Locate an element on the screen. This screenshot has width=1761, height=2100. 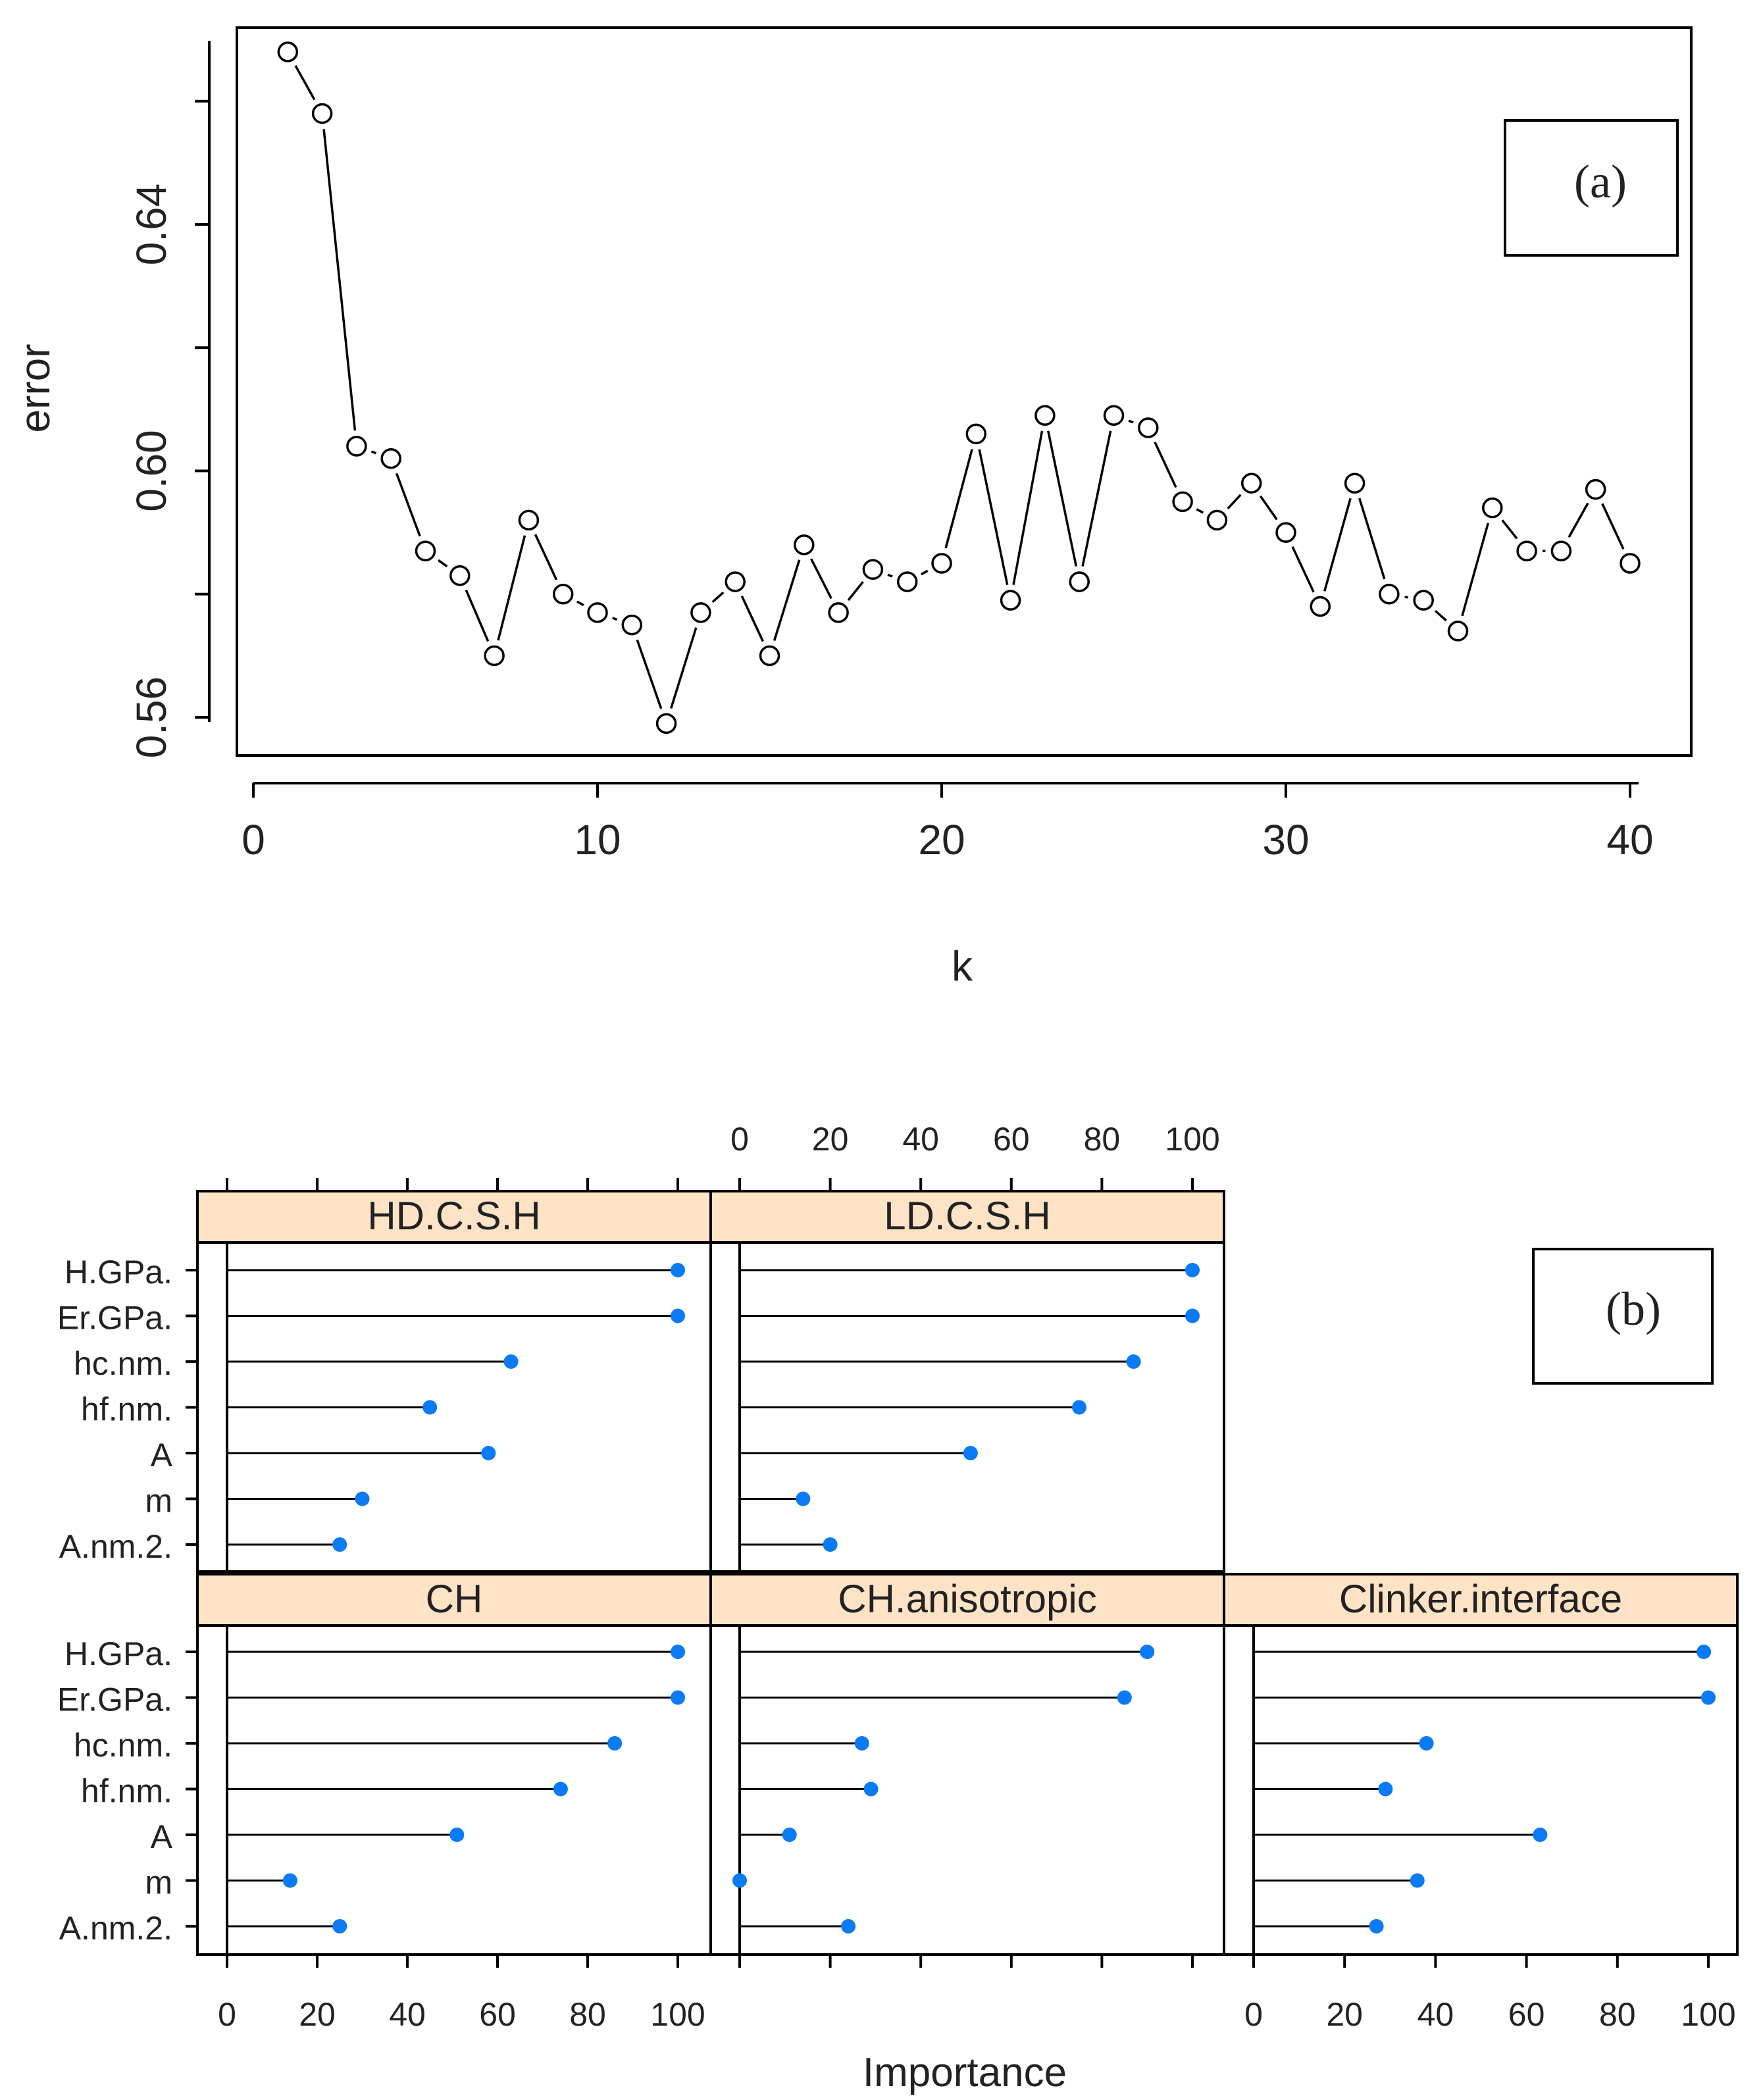
plot-a-x-tick-label: 0 is located at coordinates (253, 839).